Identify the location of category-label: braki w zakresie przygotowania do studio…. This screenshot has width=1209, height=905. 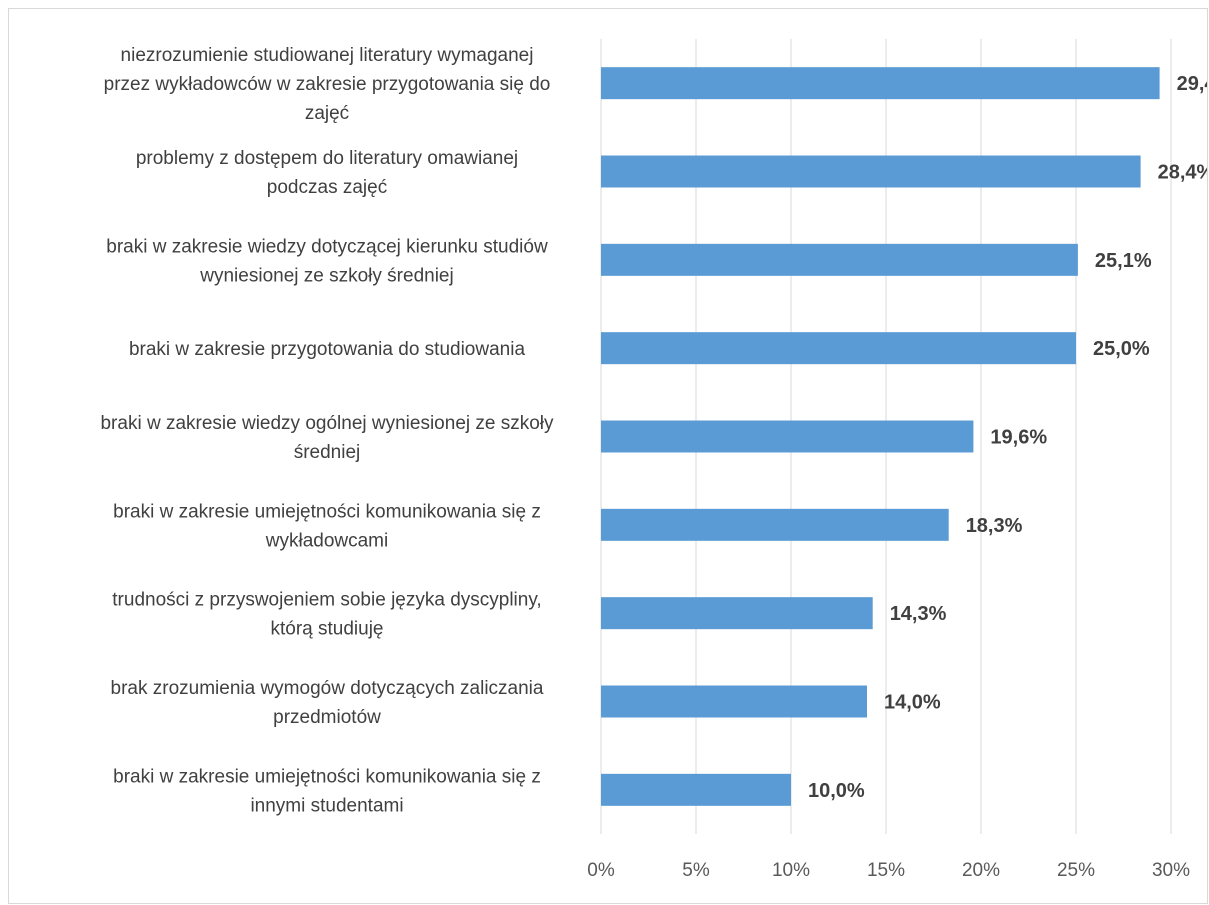
(327, 349).